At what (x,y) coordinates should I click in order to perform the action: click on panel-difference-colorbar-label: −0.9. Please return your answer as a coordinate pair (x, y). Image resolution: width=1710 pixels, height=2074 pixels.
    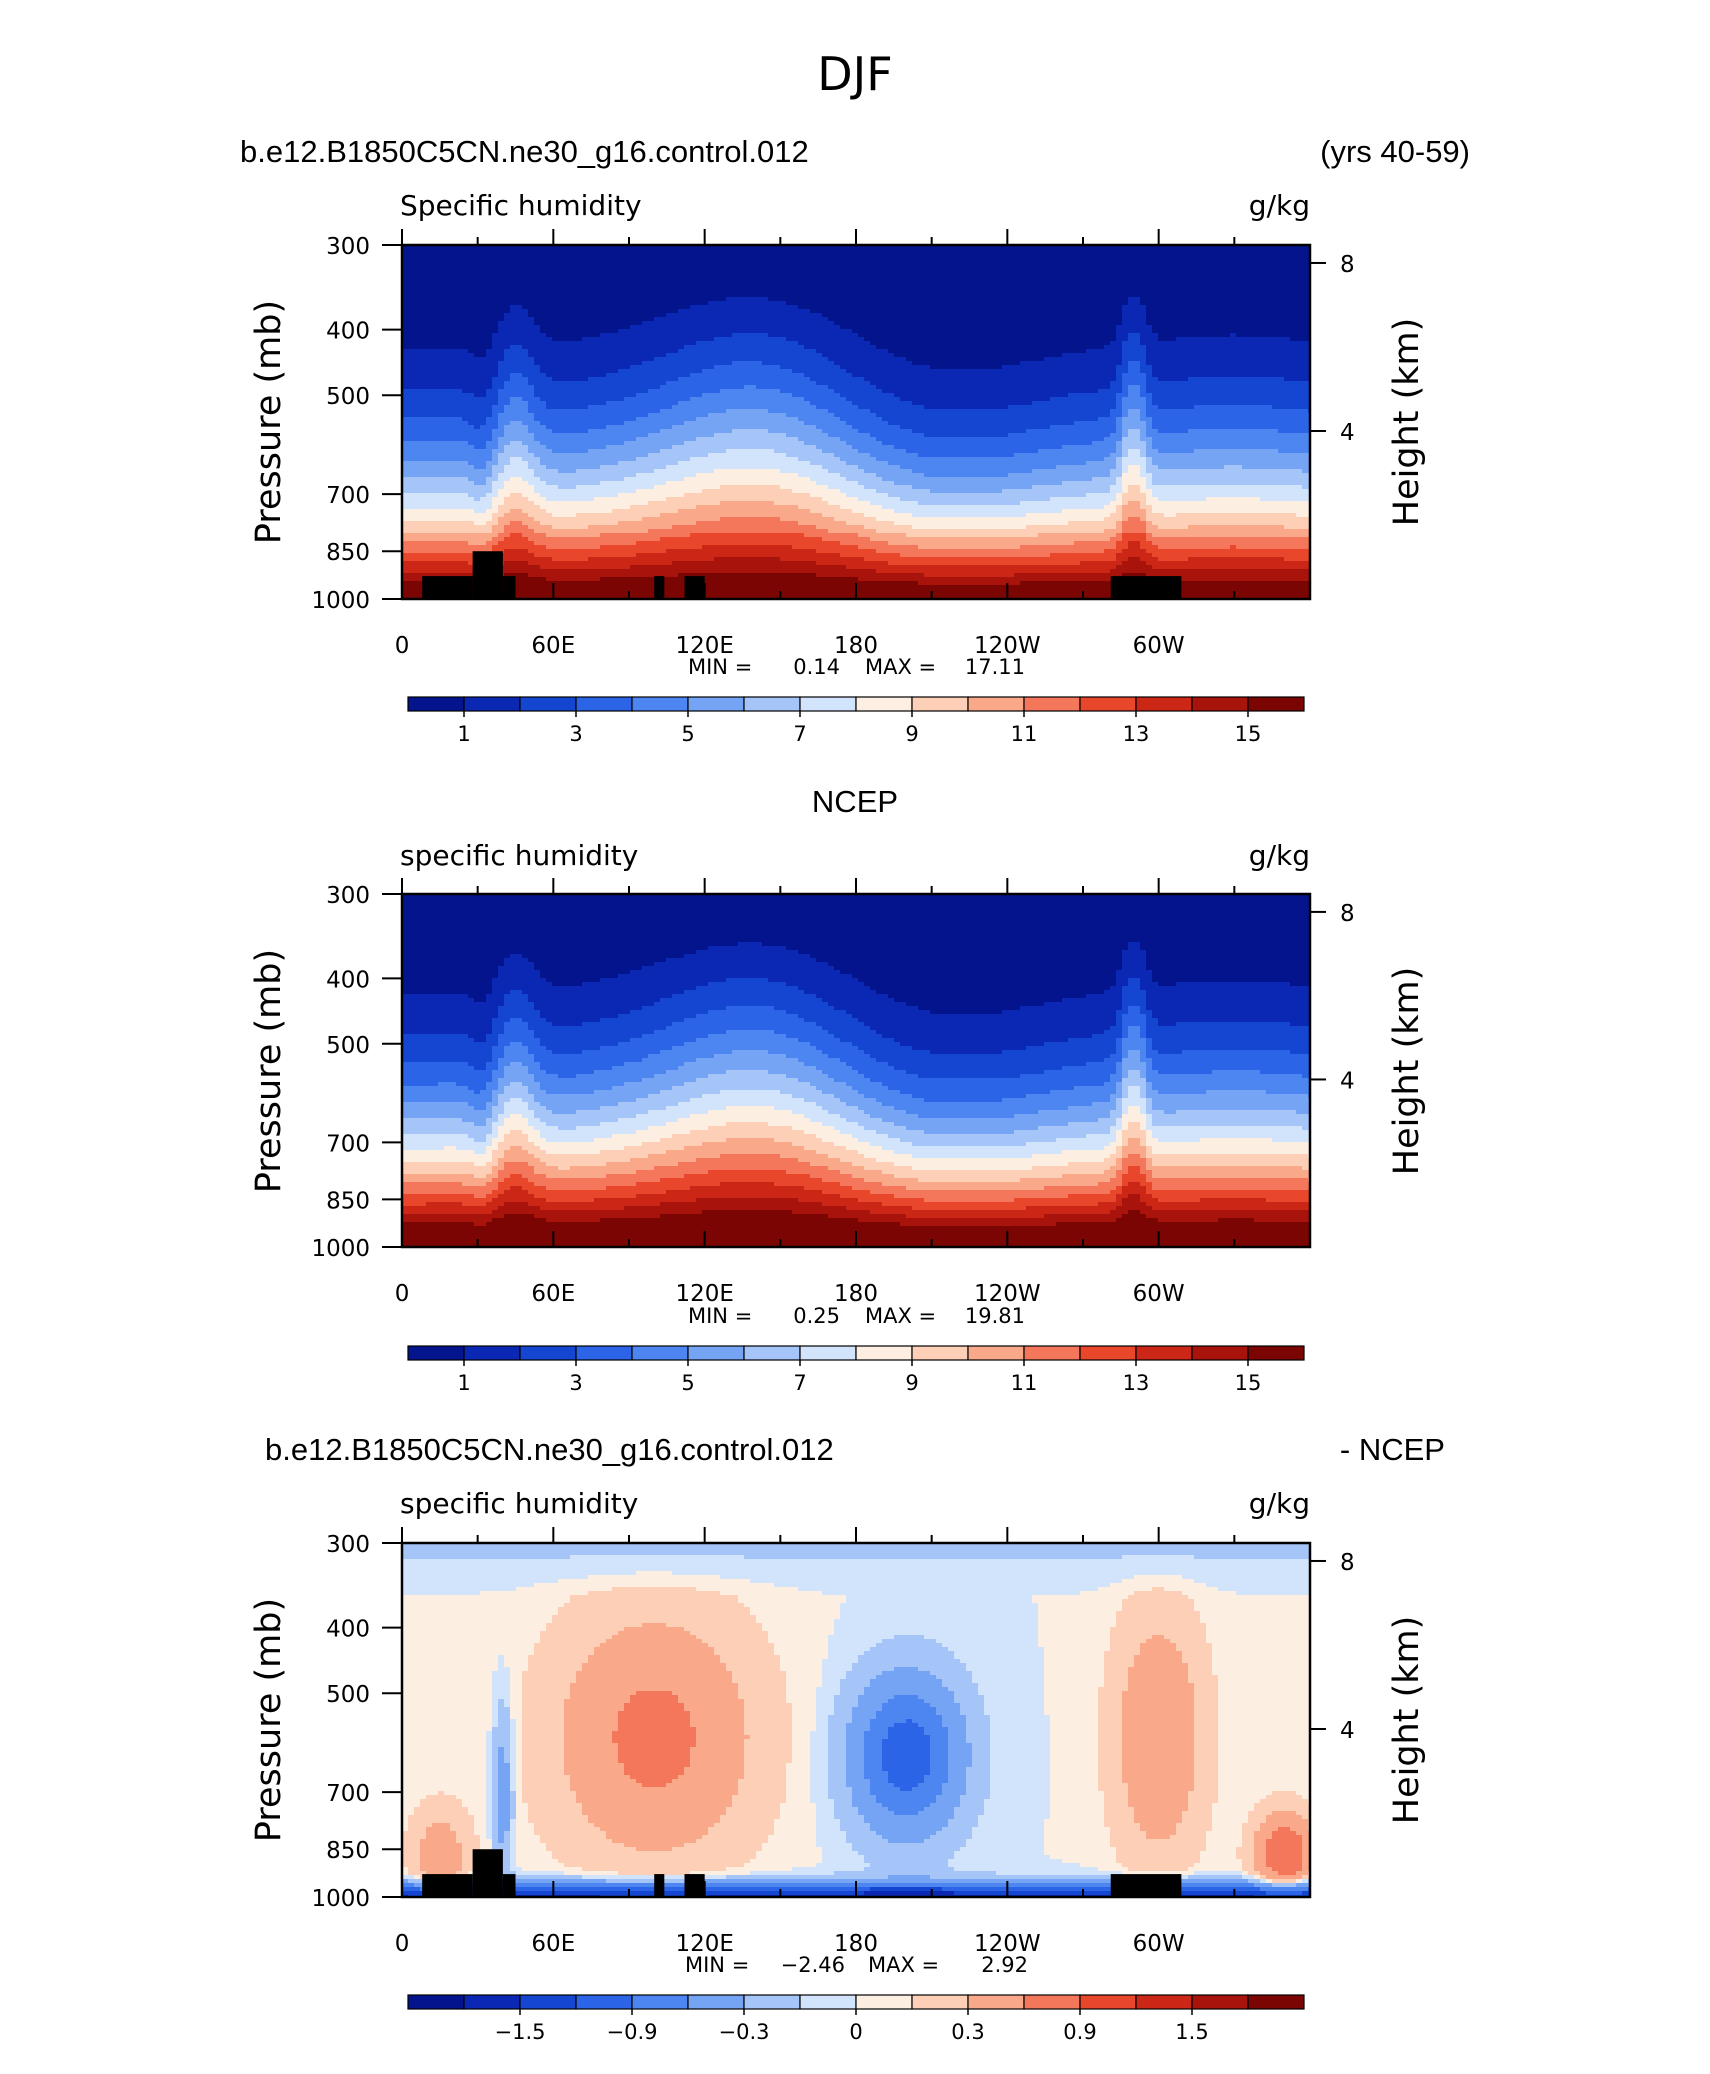
    Looking at the image, I should click on (632, 2032).